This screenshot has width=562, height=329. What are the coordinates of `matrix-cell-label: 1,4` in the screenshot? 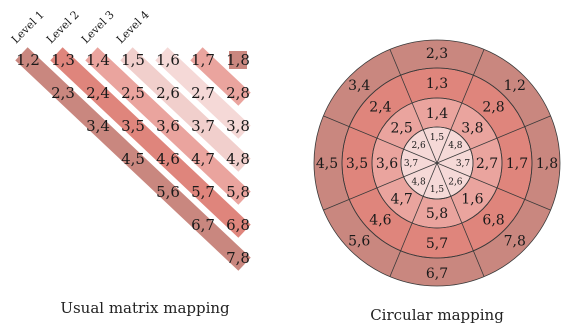 It's located at (98, 60).